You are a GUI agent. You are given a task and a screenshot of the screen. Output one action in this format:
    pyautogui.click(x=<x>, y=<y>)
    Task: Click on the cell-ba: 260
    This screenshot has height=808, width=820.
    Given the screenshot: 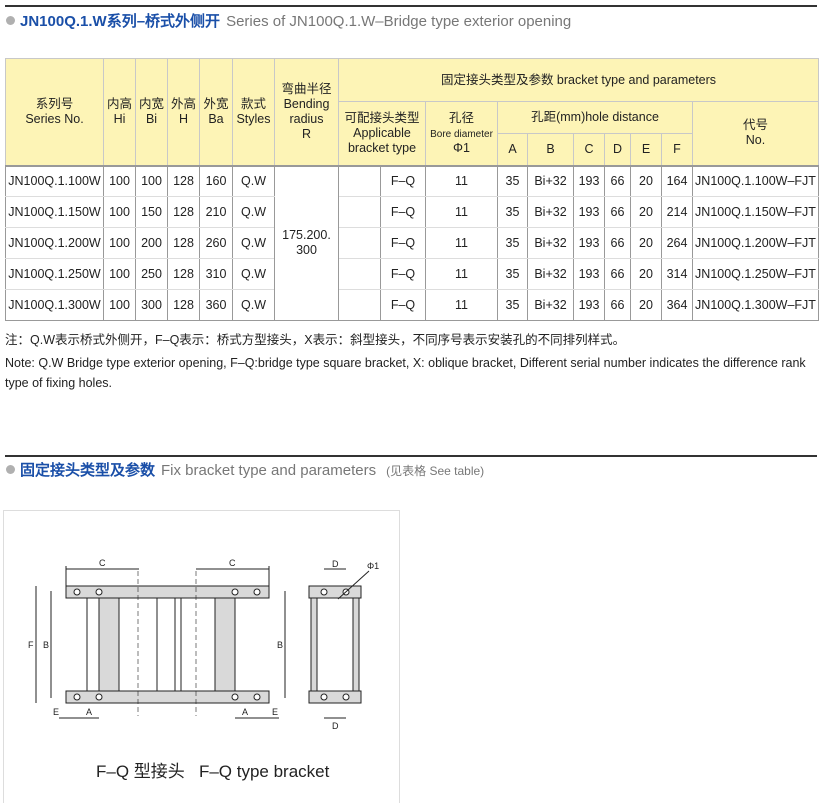 What is the action you would take?
    pyautogui.click(x=216, y=243)
    